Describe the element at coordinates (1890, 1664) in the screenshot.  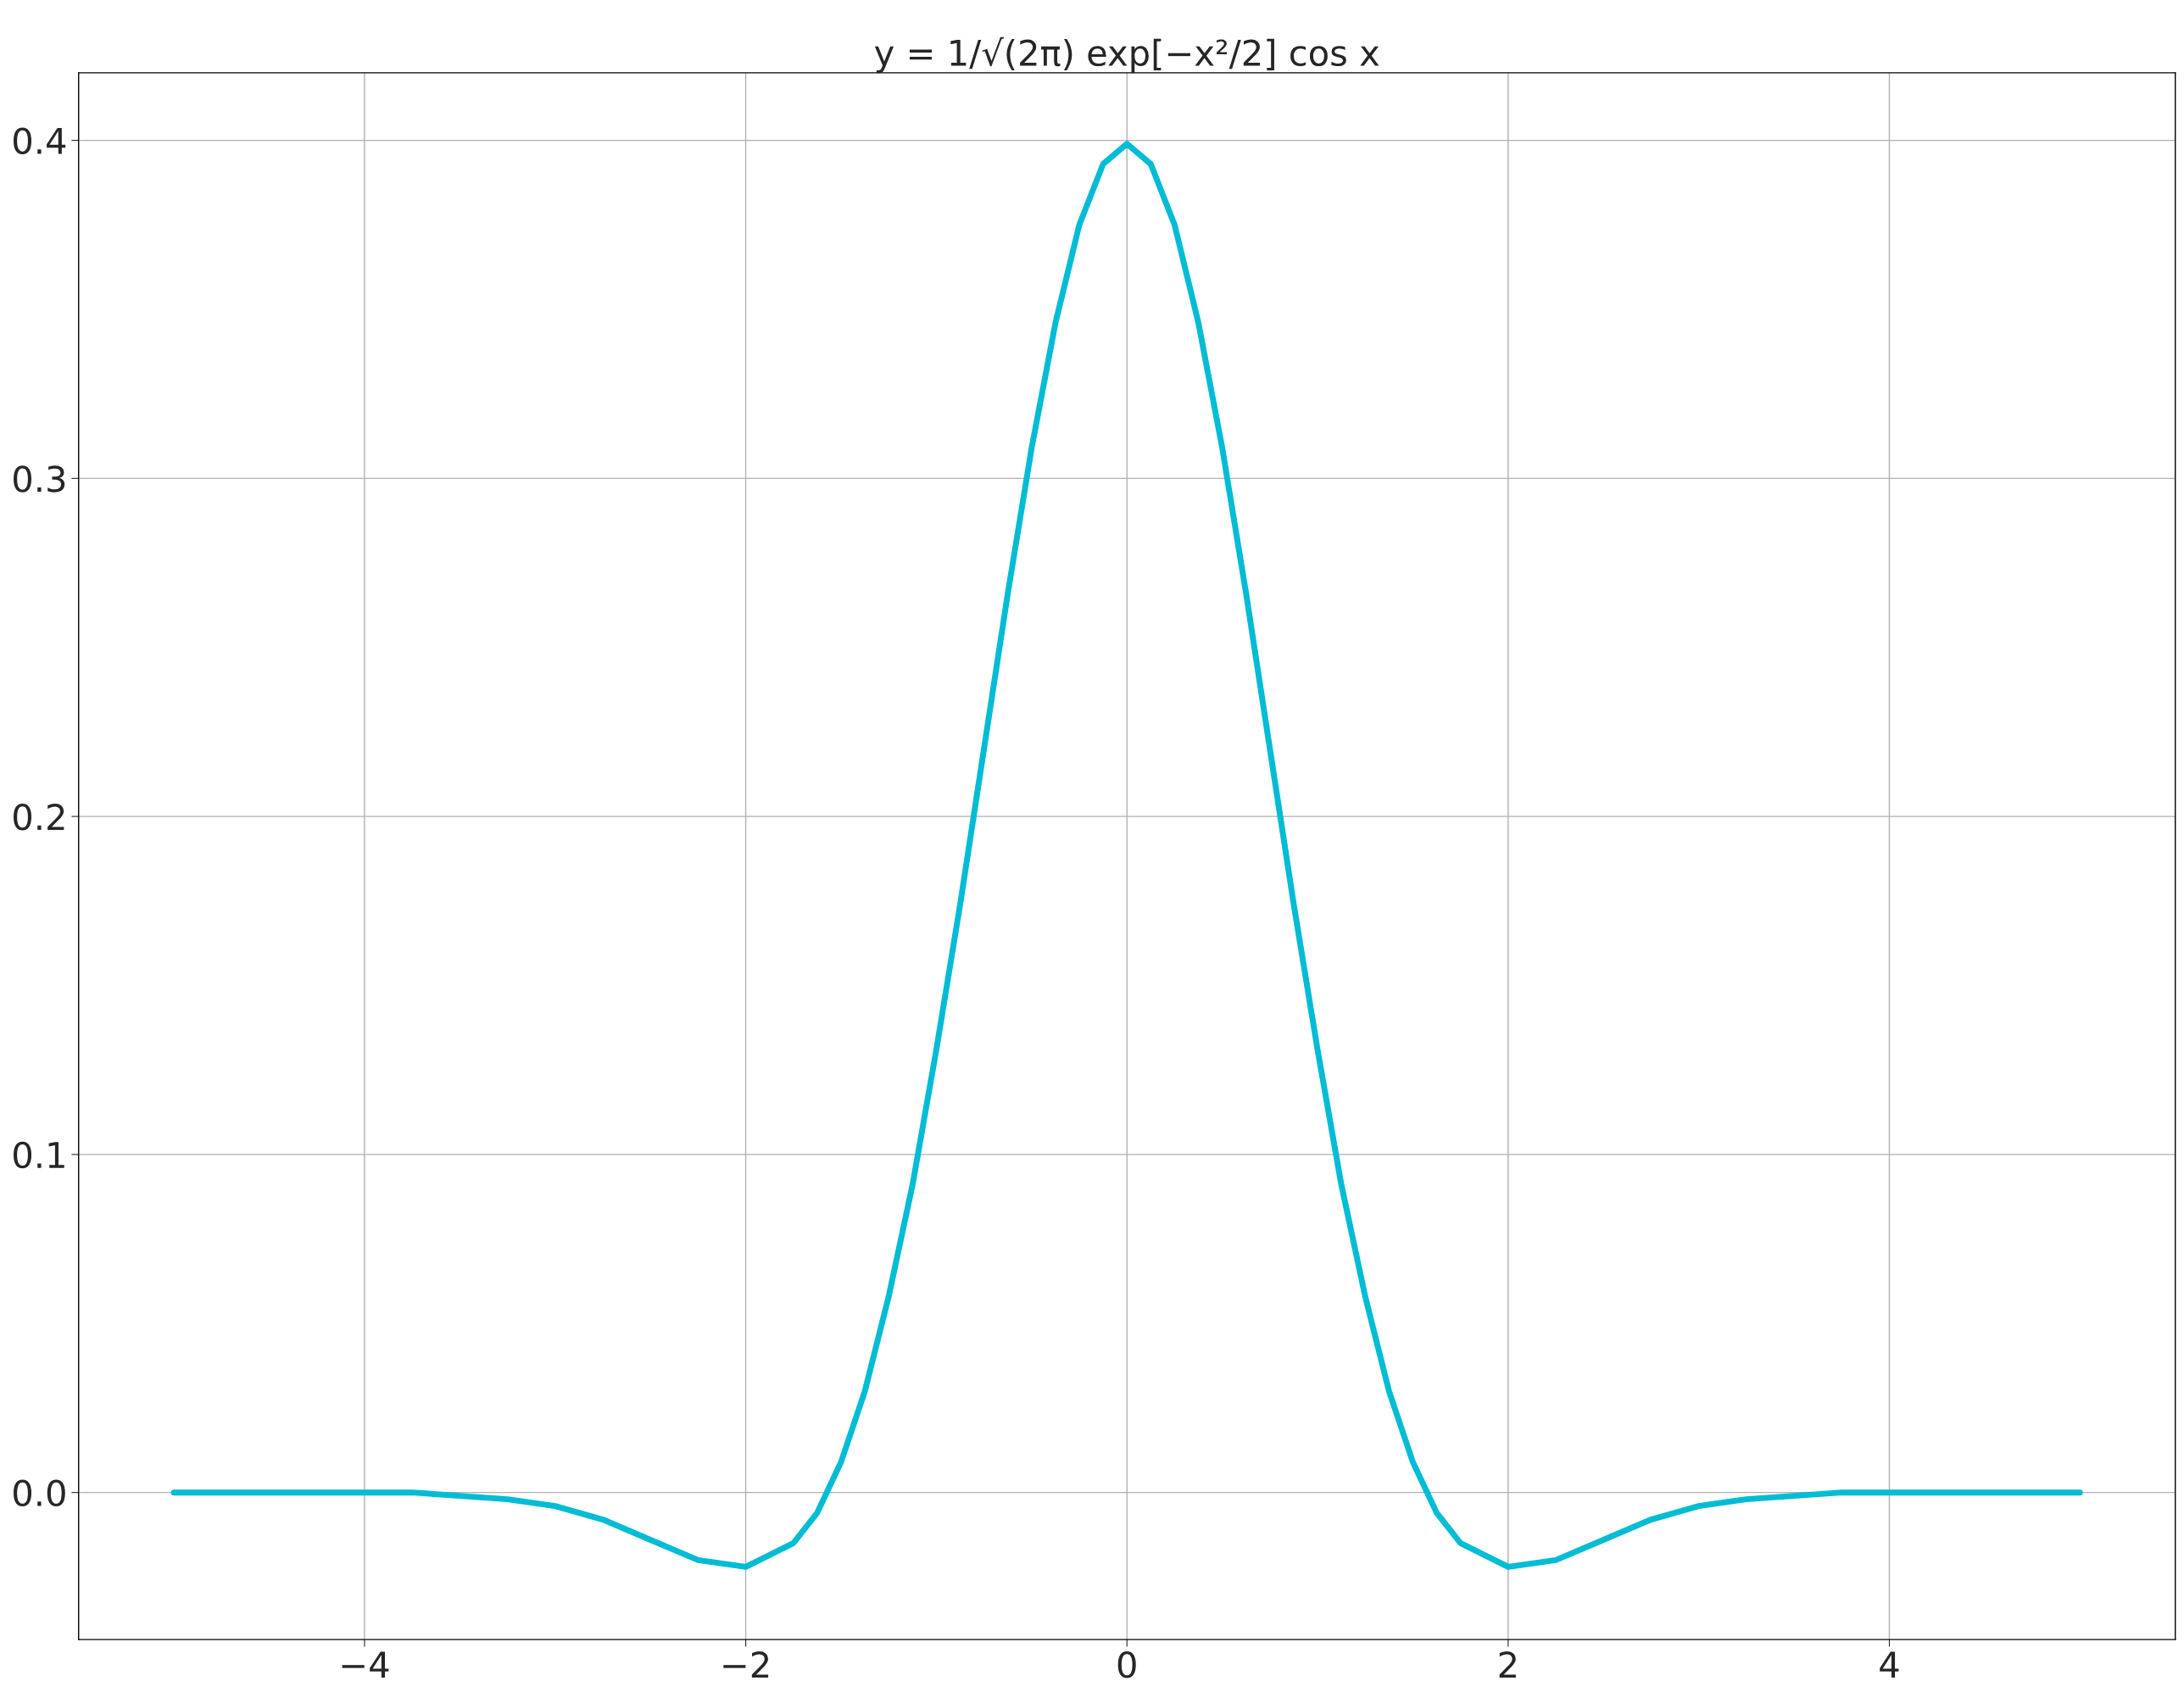
I see `x-tick-label: 4` at that location.